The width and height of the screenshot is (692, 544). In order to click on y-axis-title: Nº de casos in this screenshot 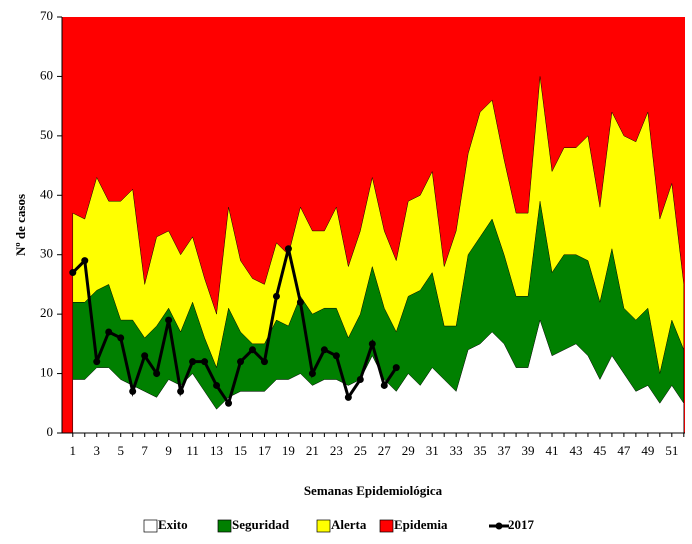, I will do `click(20, 225)`.